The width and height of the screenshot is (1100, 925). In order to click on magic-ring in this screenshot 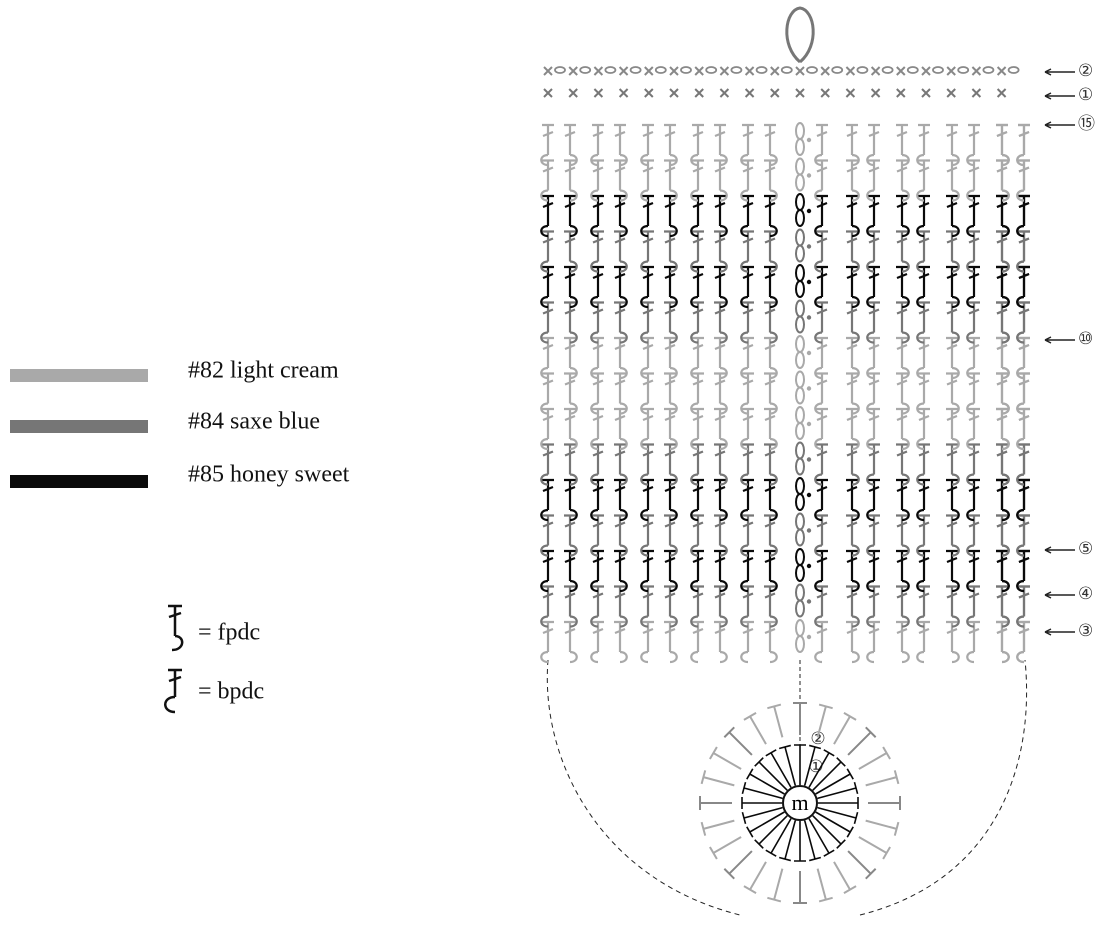, I will do `click(800, 803)`.